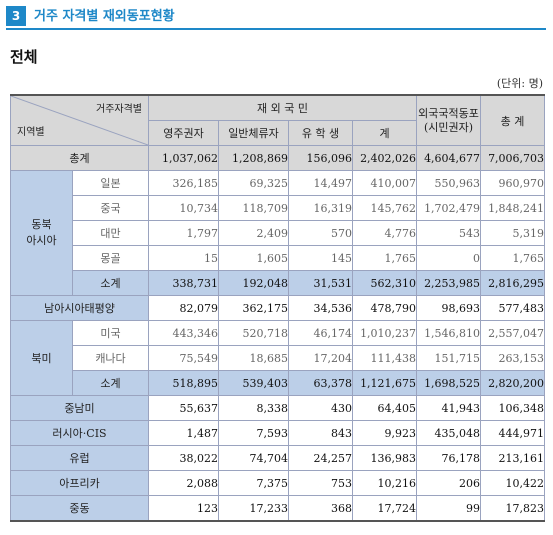 The width and height of the screenshot is (553, 535). I want to click on corner-bottom-label: 지역별, so click(31, 132).